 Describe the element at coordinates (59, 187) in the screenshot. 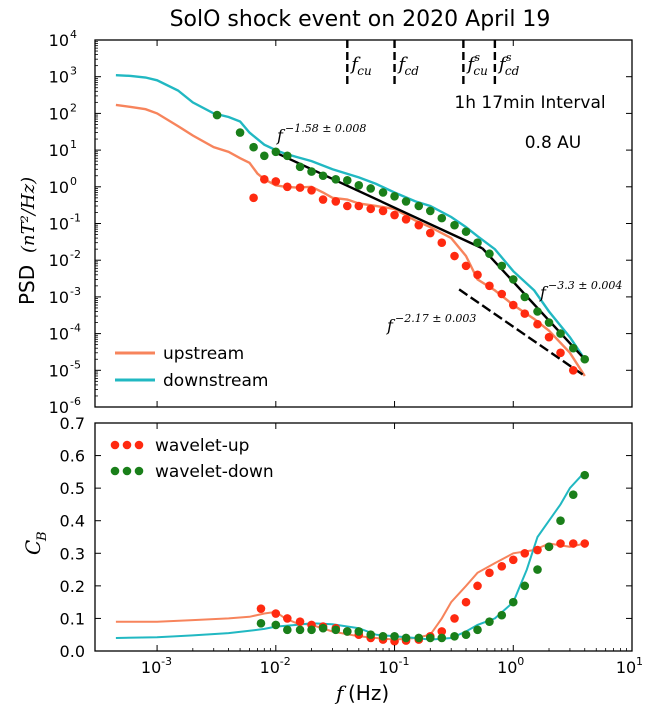

I see `top-ytick-label-6: 10` at that location.